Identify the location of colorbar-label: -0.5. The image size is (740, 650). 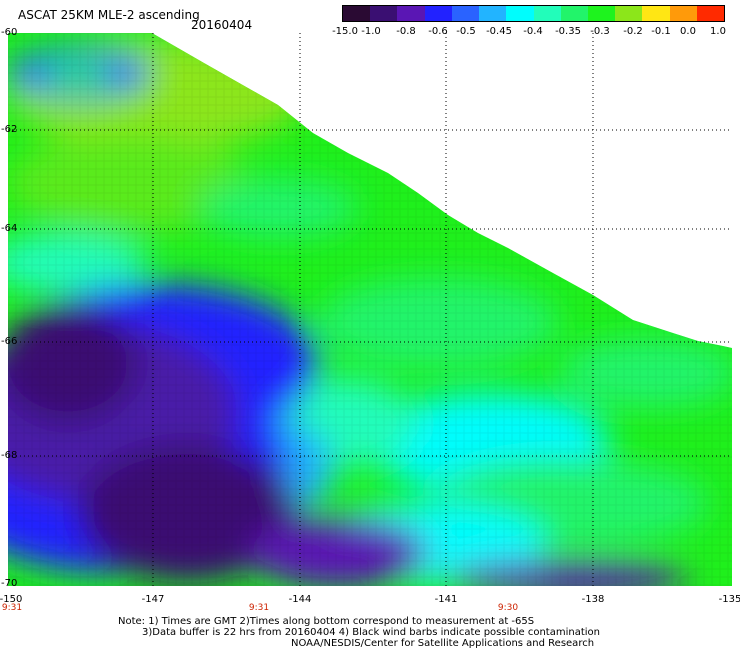
(466, 31).